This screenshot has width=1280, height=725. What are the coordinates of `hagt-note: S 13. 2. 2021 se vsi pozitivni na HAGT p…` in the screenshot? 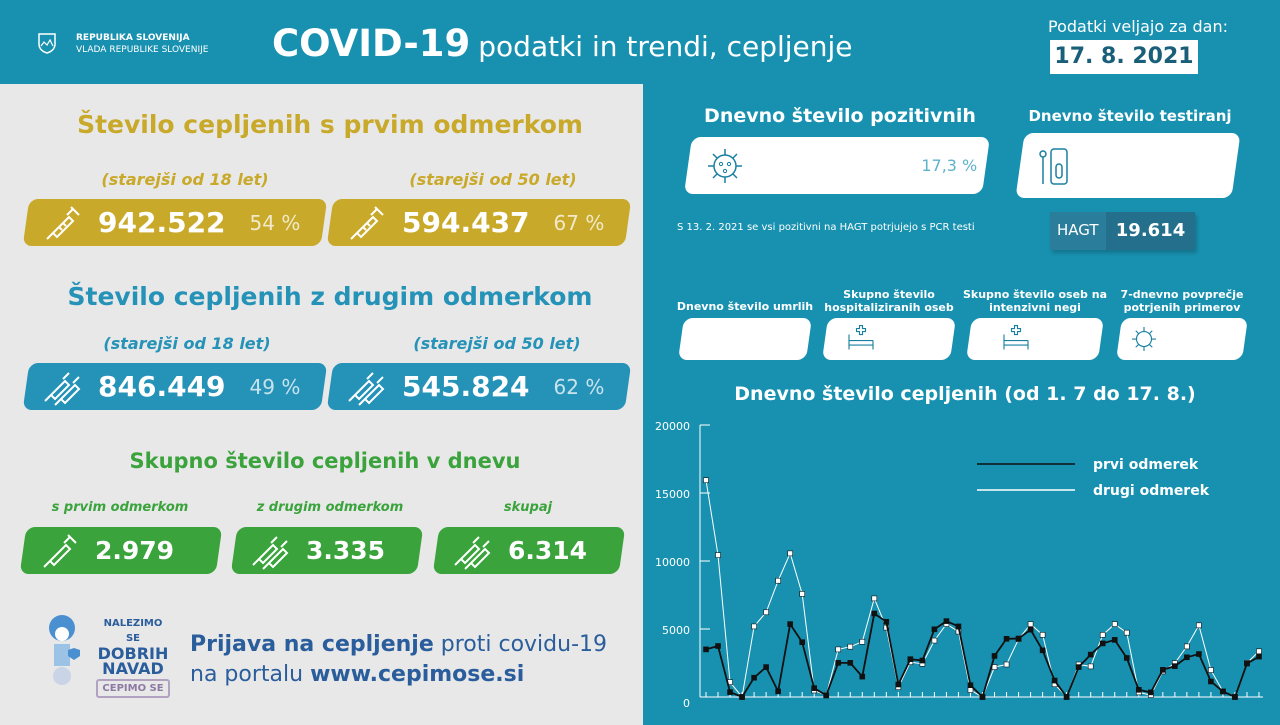 It's located at (826, 227).